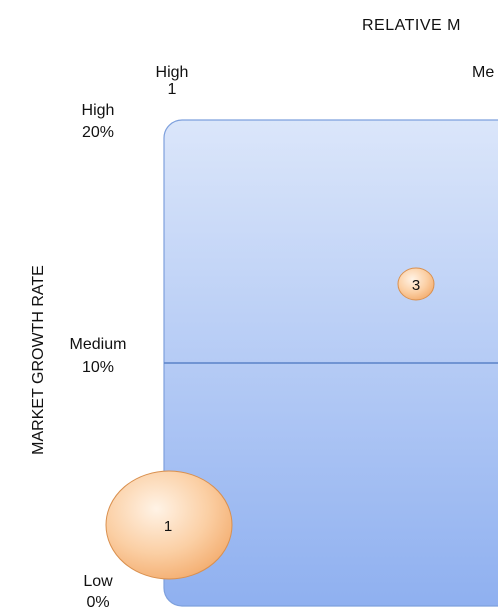 The height and width of the screenshot is (612, 498). I want to click on bubble-3: 3, so click(416, 284).